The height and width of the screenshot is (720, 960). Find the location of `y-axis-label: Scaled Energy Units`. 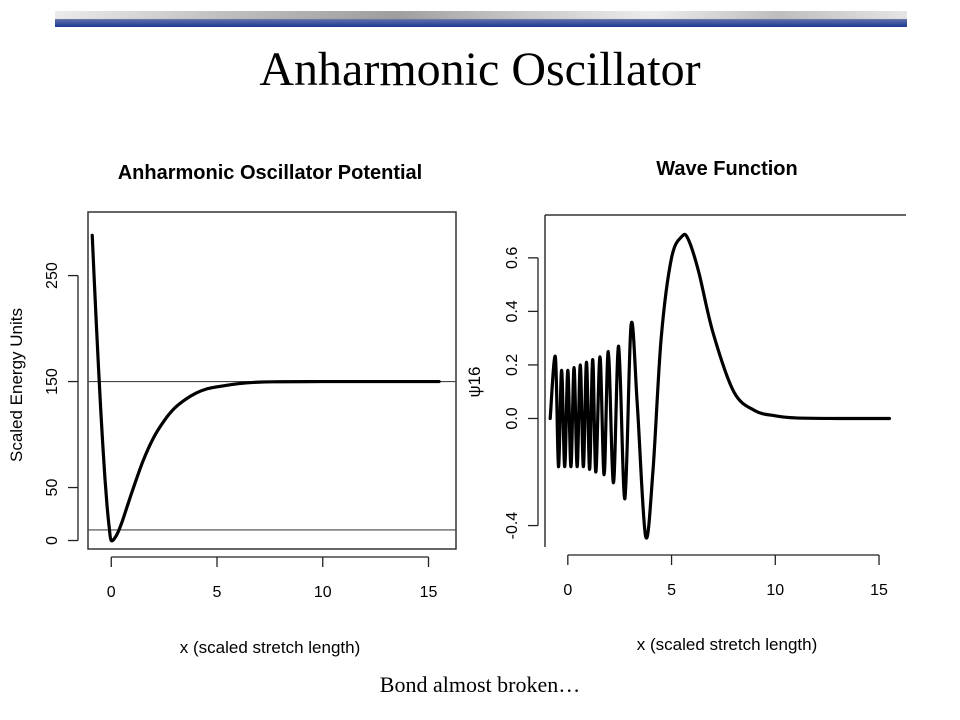

y-axis-label: Scaled Energy Units is located at coordinates (16, 385).